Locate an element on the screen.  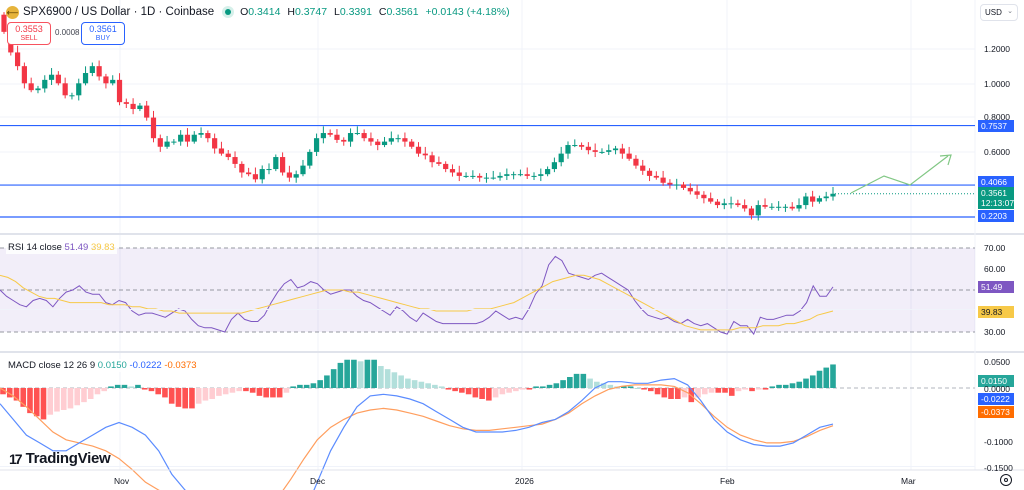
macd-signal-tag: -0.0373 is located at coordinates (996, 412).